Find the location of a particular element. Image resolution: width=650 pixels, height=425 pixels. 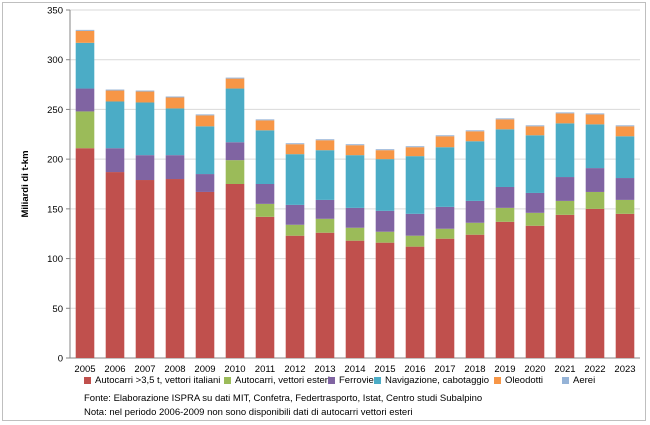

x-tick-label: 2005 is located at coordinates (84, 368).